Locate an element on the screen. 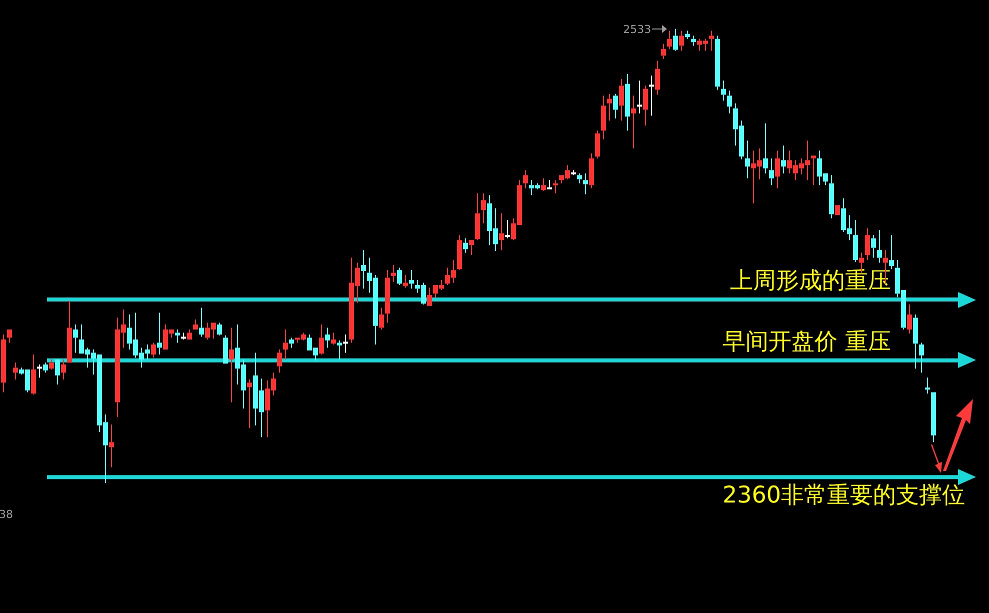 Image resolution: width=989 pixels, height=613 pixels. ref-line-label: 2360非常重要的支撑位 is located at coordinates (843, 495).